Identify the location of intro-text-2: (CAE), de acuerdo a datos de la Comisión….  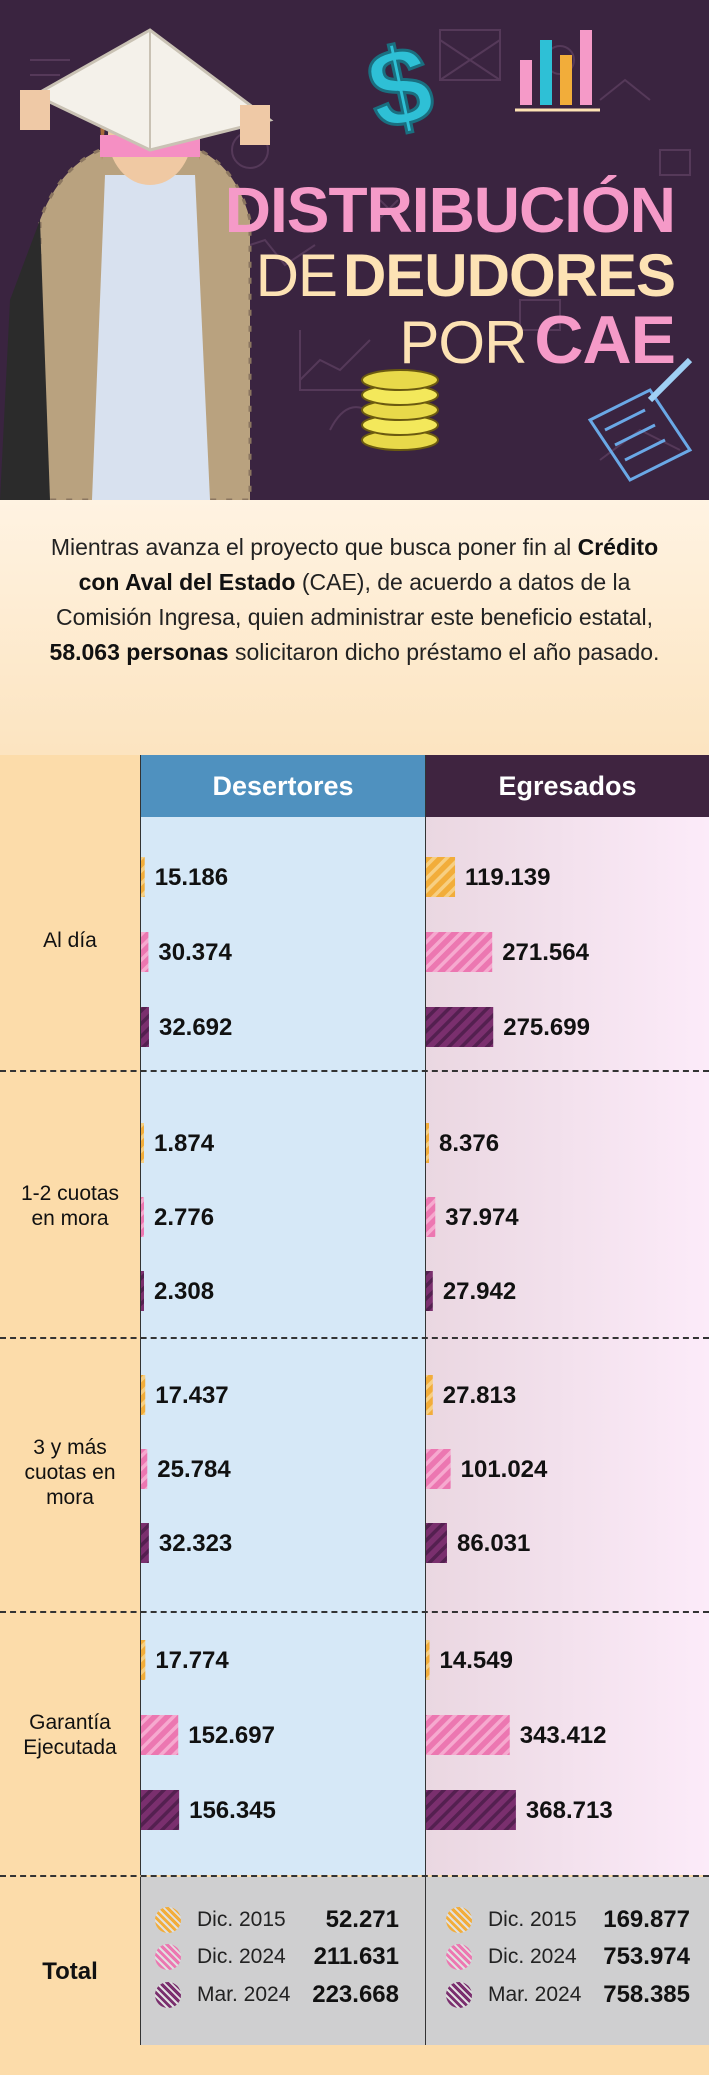
(354, 599).